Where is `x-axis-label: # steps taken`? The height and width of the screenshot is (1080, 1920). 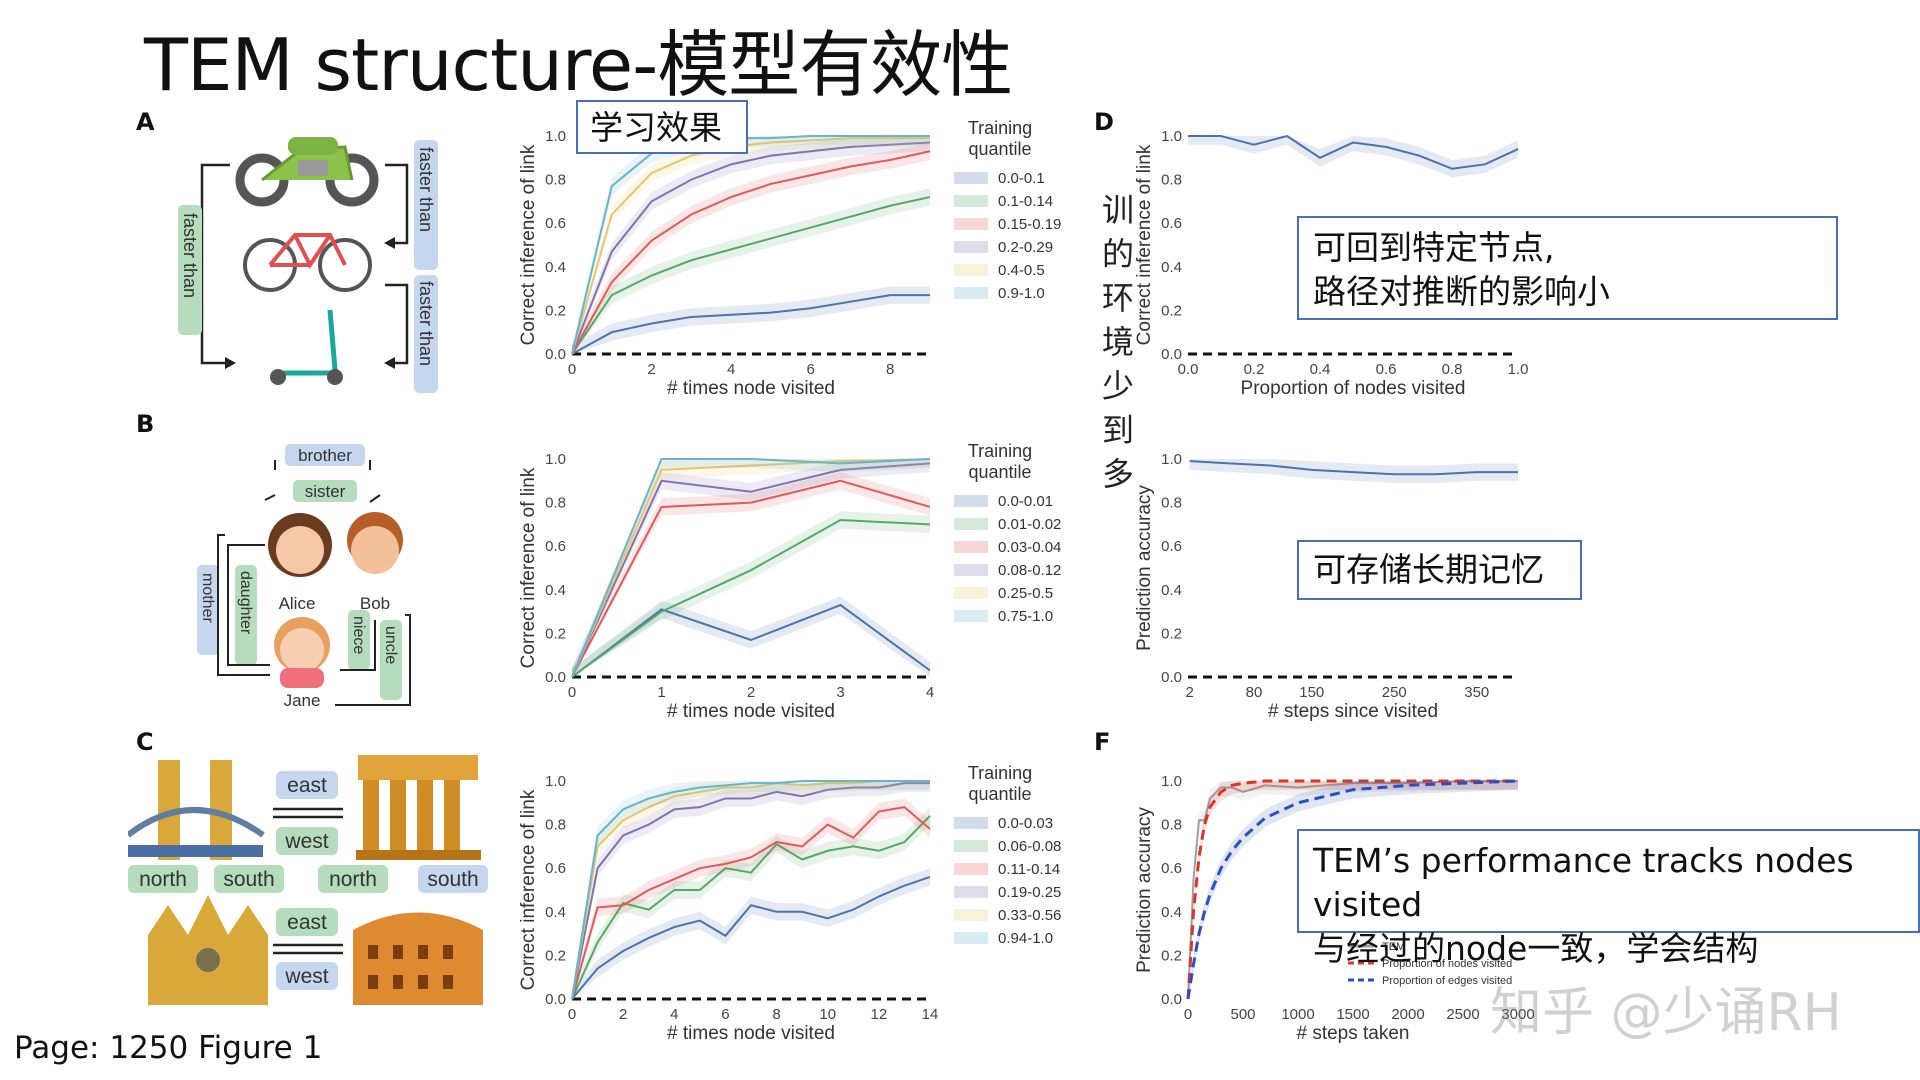
x-axis-label: # steps taken is located at coordinates (1352, 1033).